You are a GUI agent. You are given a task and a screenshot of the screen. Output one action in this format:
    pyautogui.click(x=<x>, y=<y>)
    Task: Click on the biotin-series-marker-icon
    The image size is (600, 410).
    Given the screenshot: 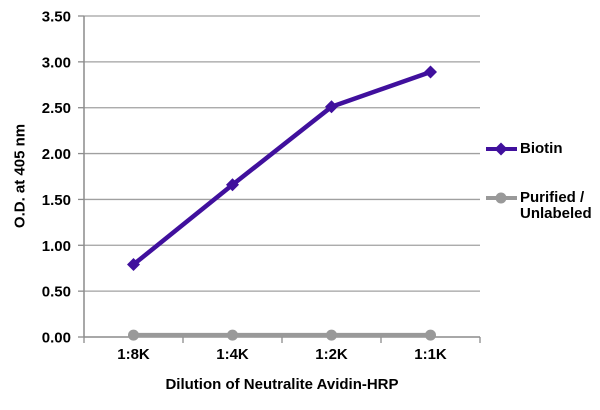 What is the action you would take?
    pyautogui.click(x=501, y=149)
    